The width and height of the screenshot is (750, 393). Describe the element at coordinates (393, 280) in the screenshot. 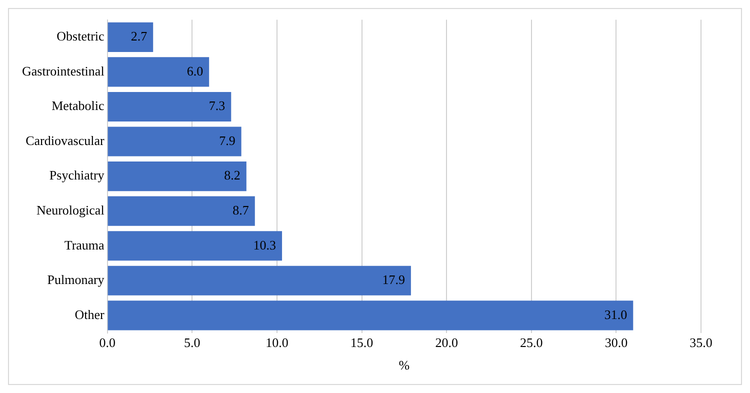

I see `data-label: 17.9` at that location.